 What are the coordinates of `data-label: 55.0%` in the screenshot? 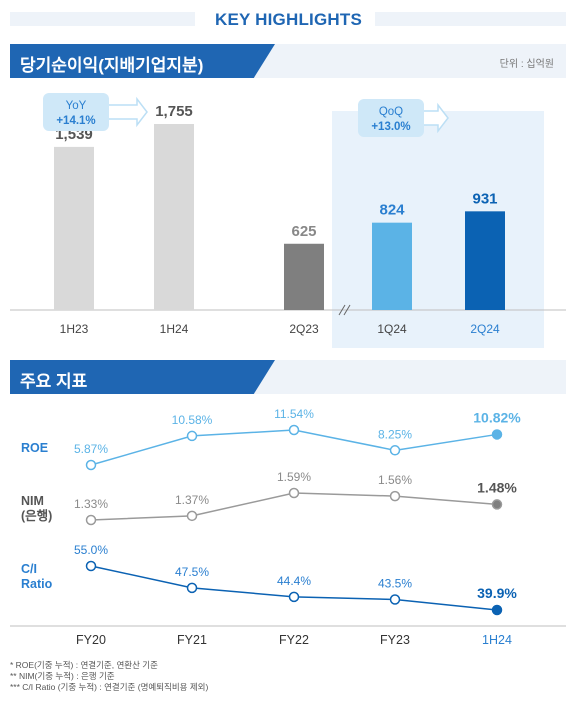 It's located at (91, 550).